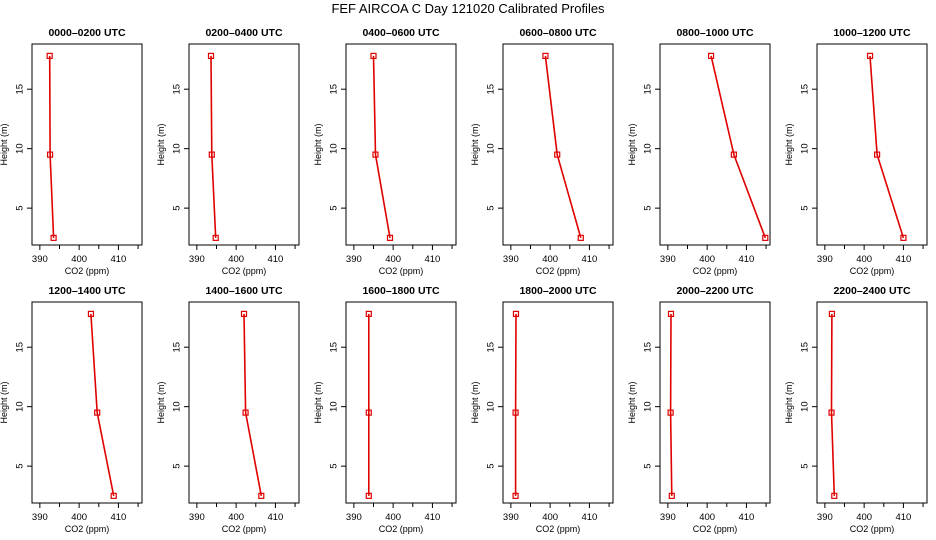 This screenshot has height=540, width=936. Describe the element at coordinates (40, 517) in the screenshot. I see `panel-7-x-tick-label: 390` at that location.